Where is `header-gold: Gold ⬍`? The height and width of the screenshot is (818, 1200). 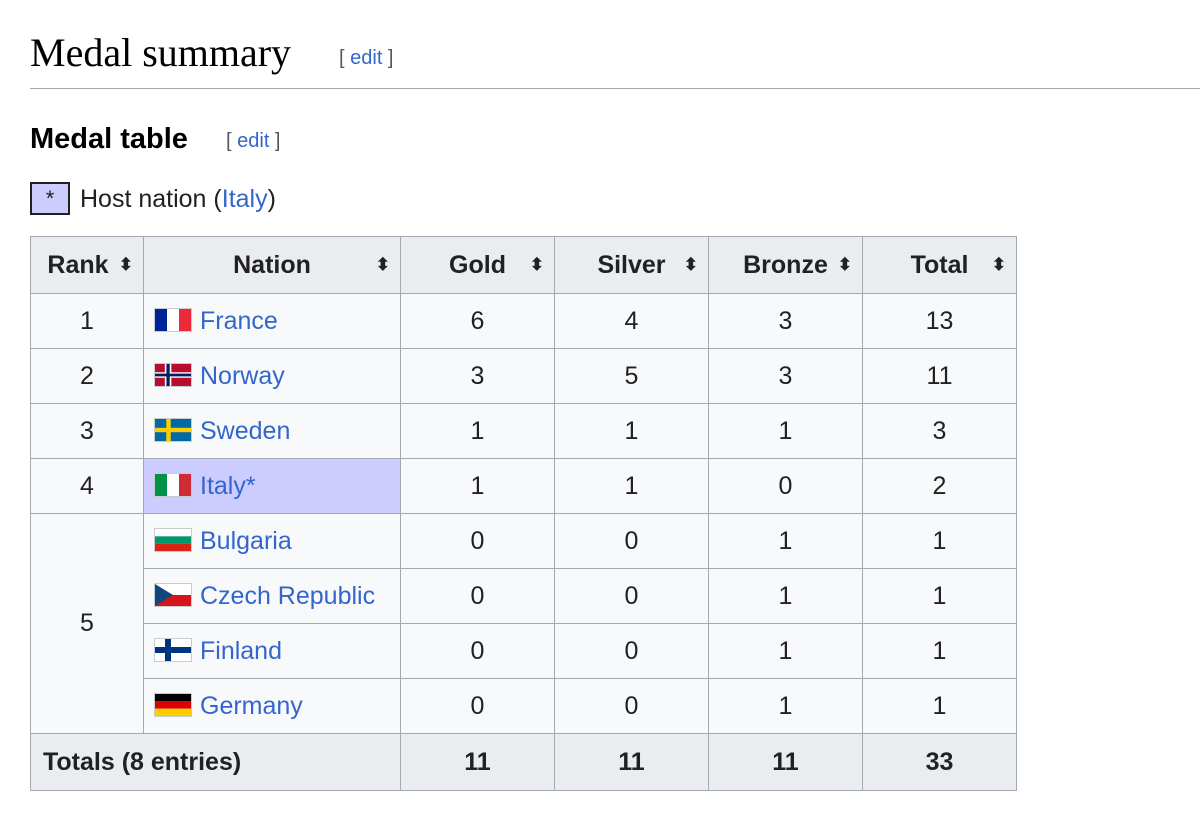 header-gold: Gold ⬍ is located at coordinates (477, 265).